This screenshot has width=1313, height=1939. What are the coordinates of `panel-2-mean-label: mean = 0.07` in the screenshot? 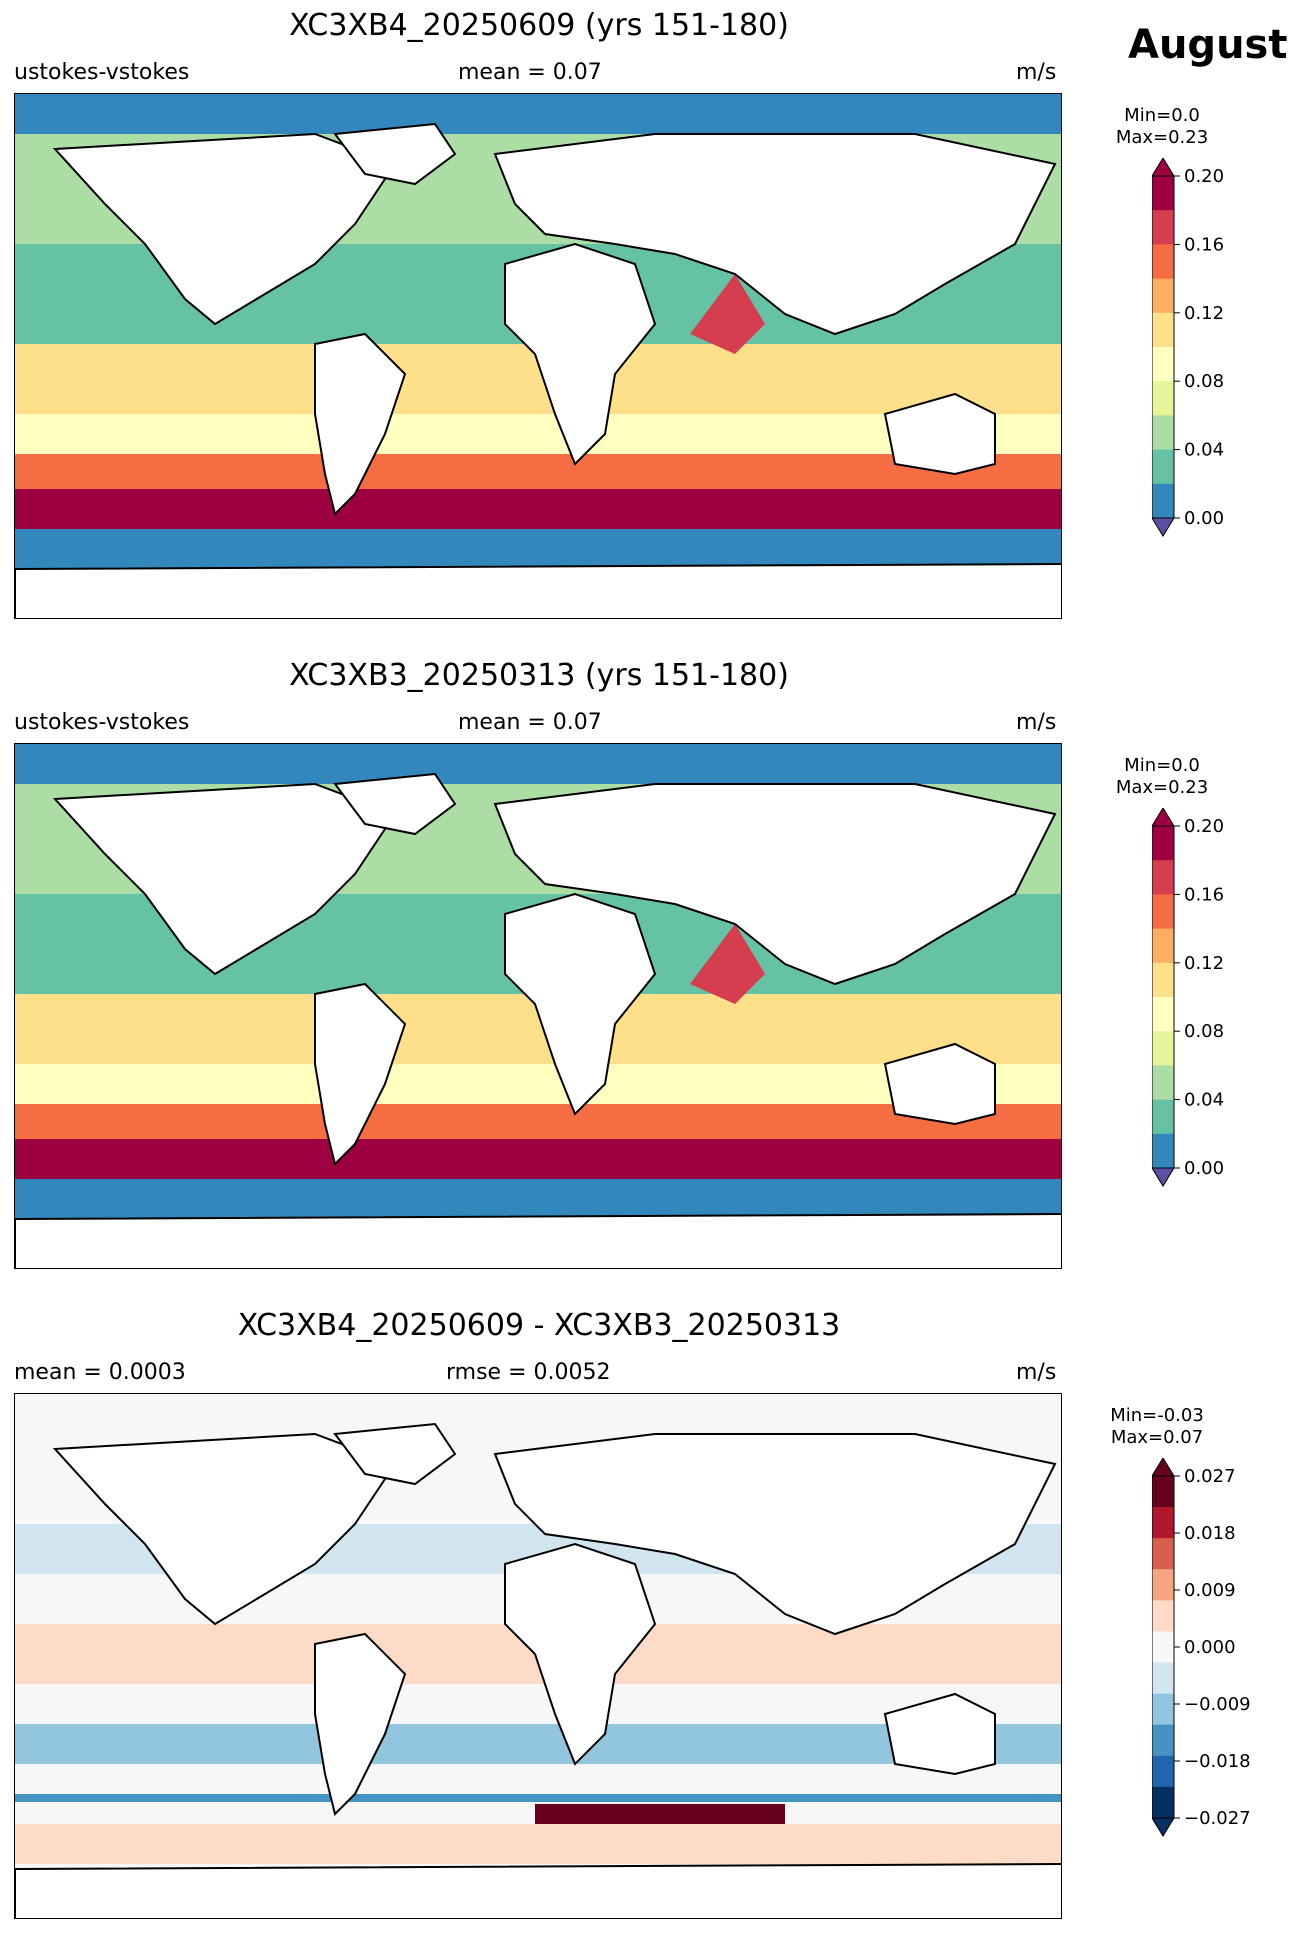 It's located at (530, 722).